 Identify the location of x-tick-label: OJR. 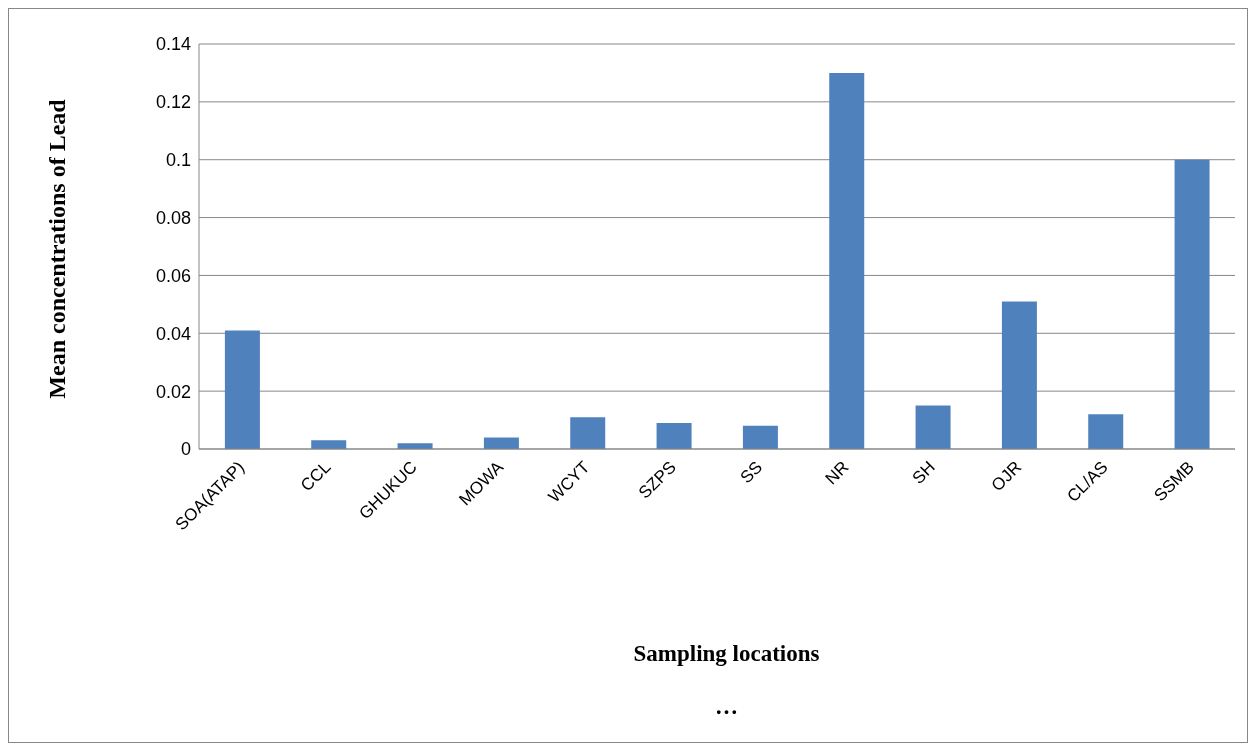
(1006, 476).